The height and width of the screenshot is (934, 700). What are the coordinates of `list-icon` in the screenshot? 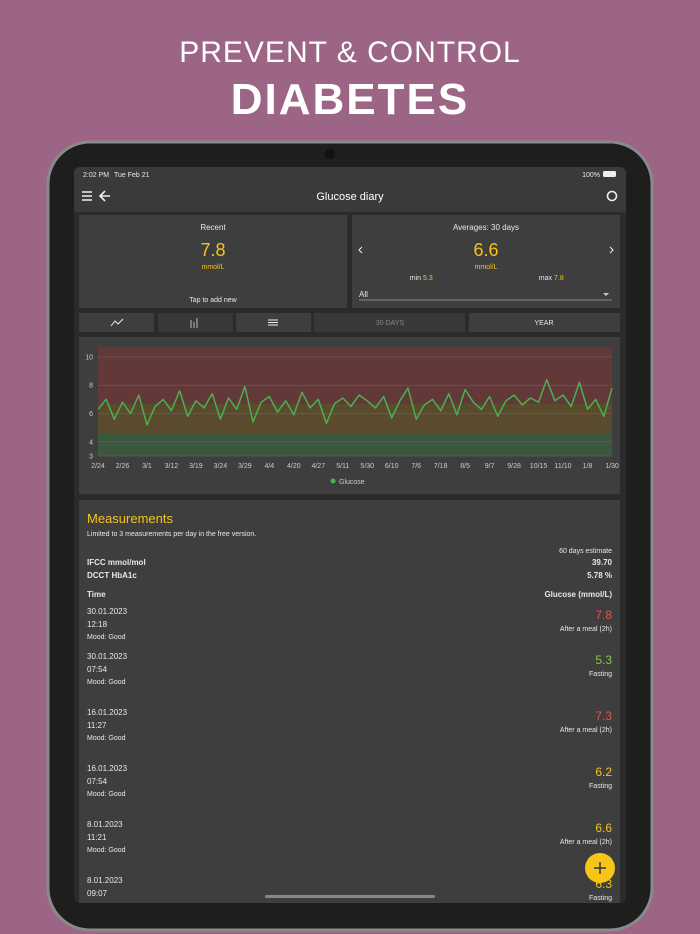 It's located at (273, 322).